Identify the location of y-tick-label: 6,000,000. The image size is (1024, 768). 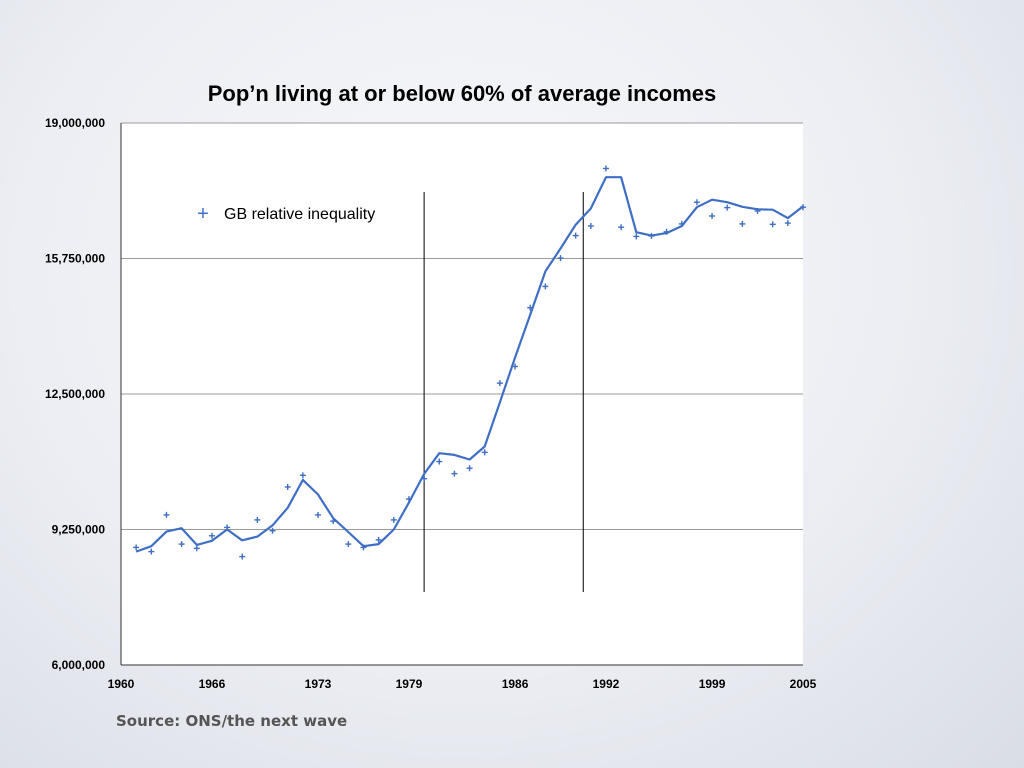
(79, 665).